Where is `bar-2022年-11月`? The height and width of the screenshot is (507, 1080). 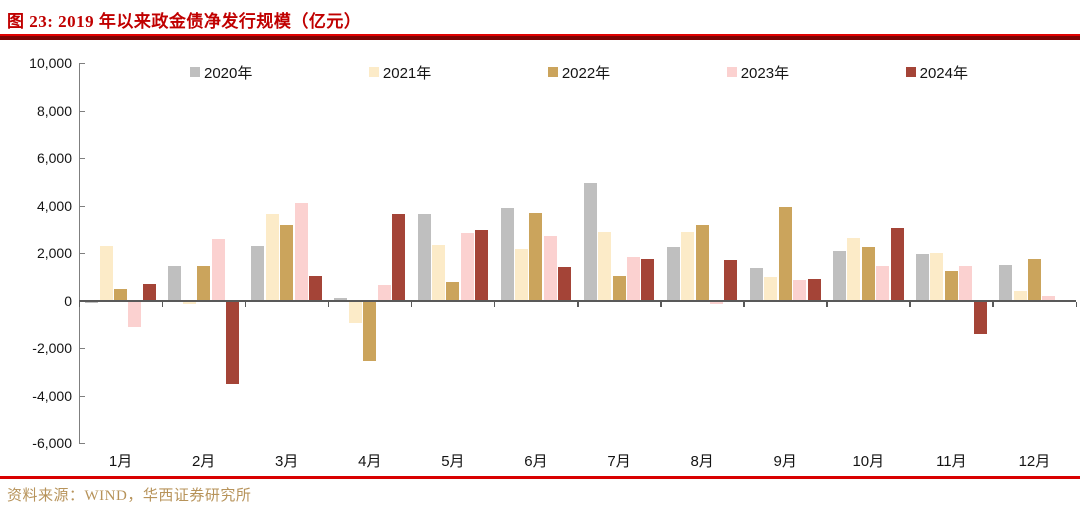 bar-2022年-11月 is located at coordinates (951, 285).